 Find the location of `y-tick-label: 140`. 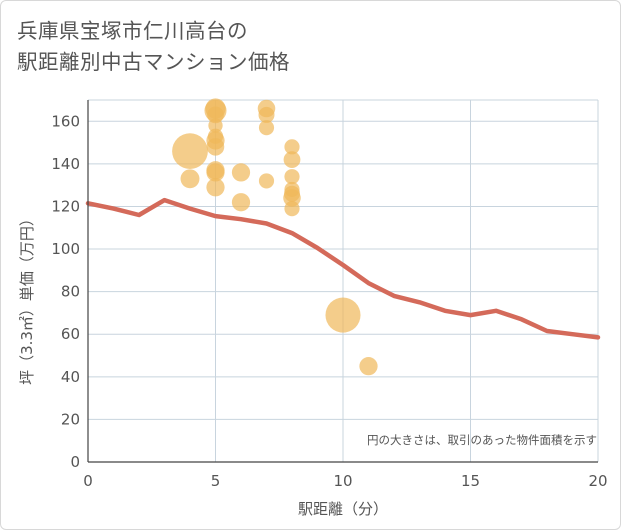

y-tick-label: 140 is located at coordinates (65, 164).